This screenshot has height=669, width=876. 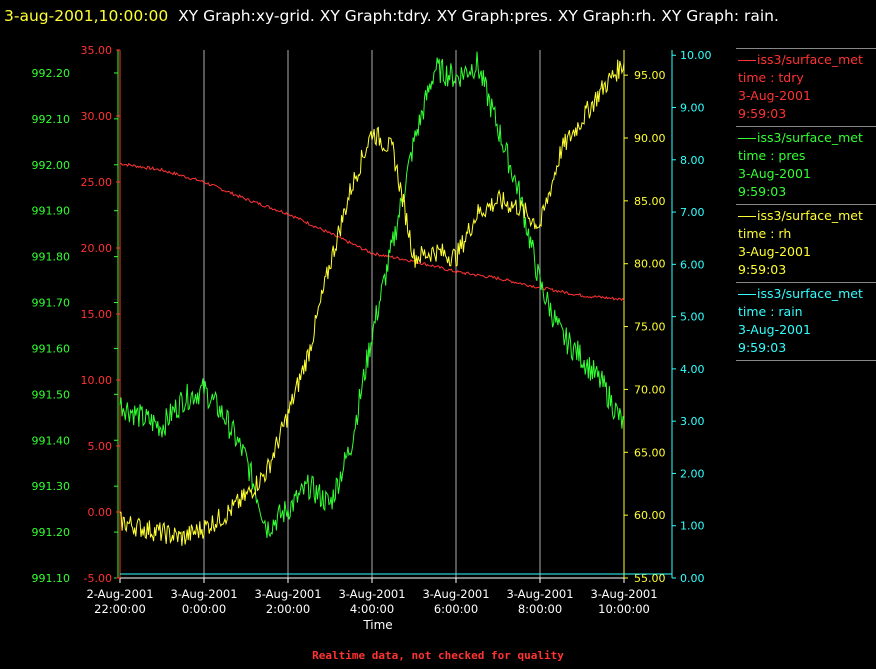 I want to click on x-tick-label-time: 6:00:00, so click(x=456, y=609).